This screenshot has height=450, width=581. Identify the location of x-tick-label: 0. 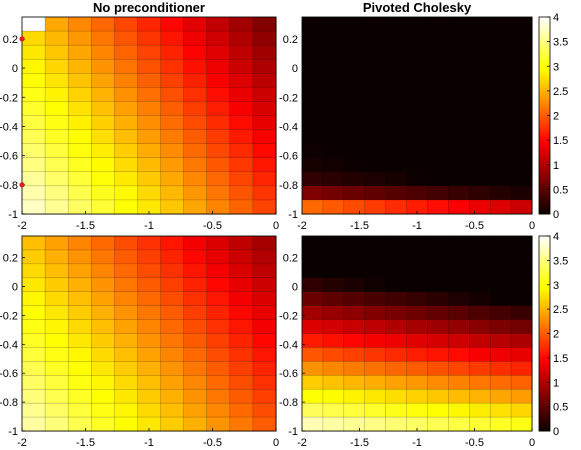
(532, 226).